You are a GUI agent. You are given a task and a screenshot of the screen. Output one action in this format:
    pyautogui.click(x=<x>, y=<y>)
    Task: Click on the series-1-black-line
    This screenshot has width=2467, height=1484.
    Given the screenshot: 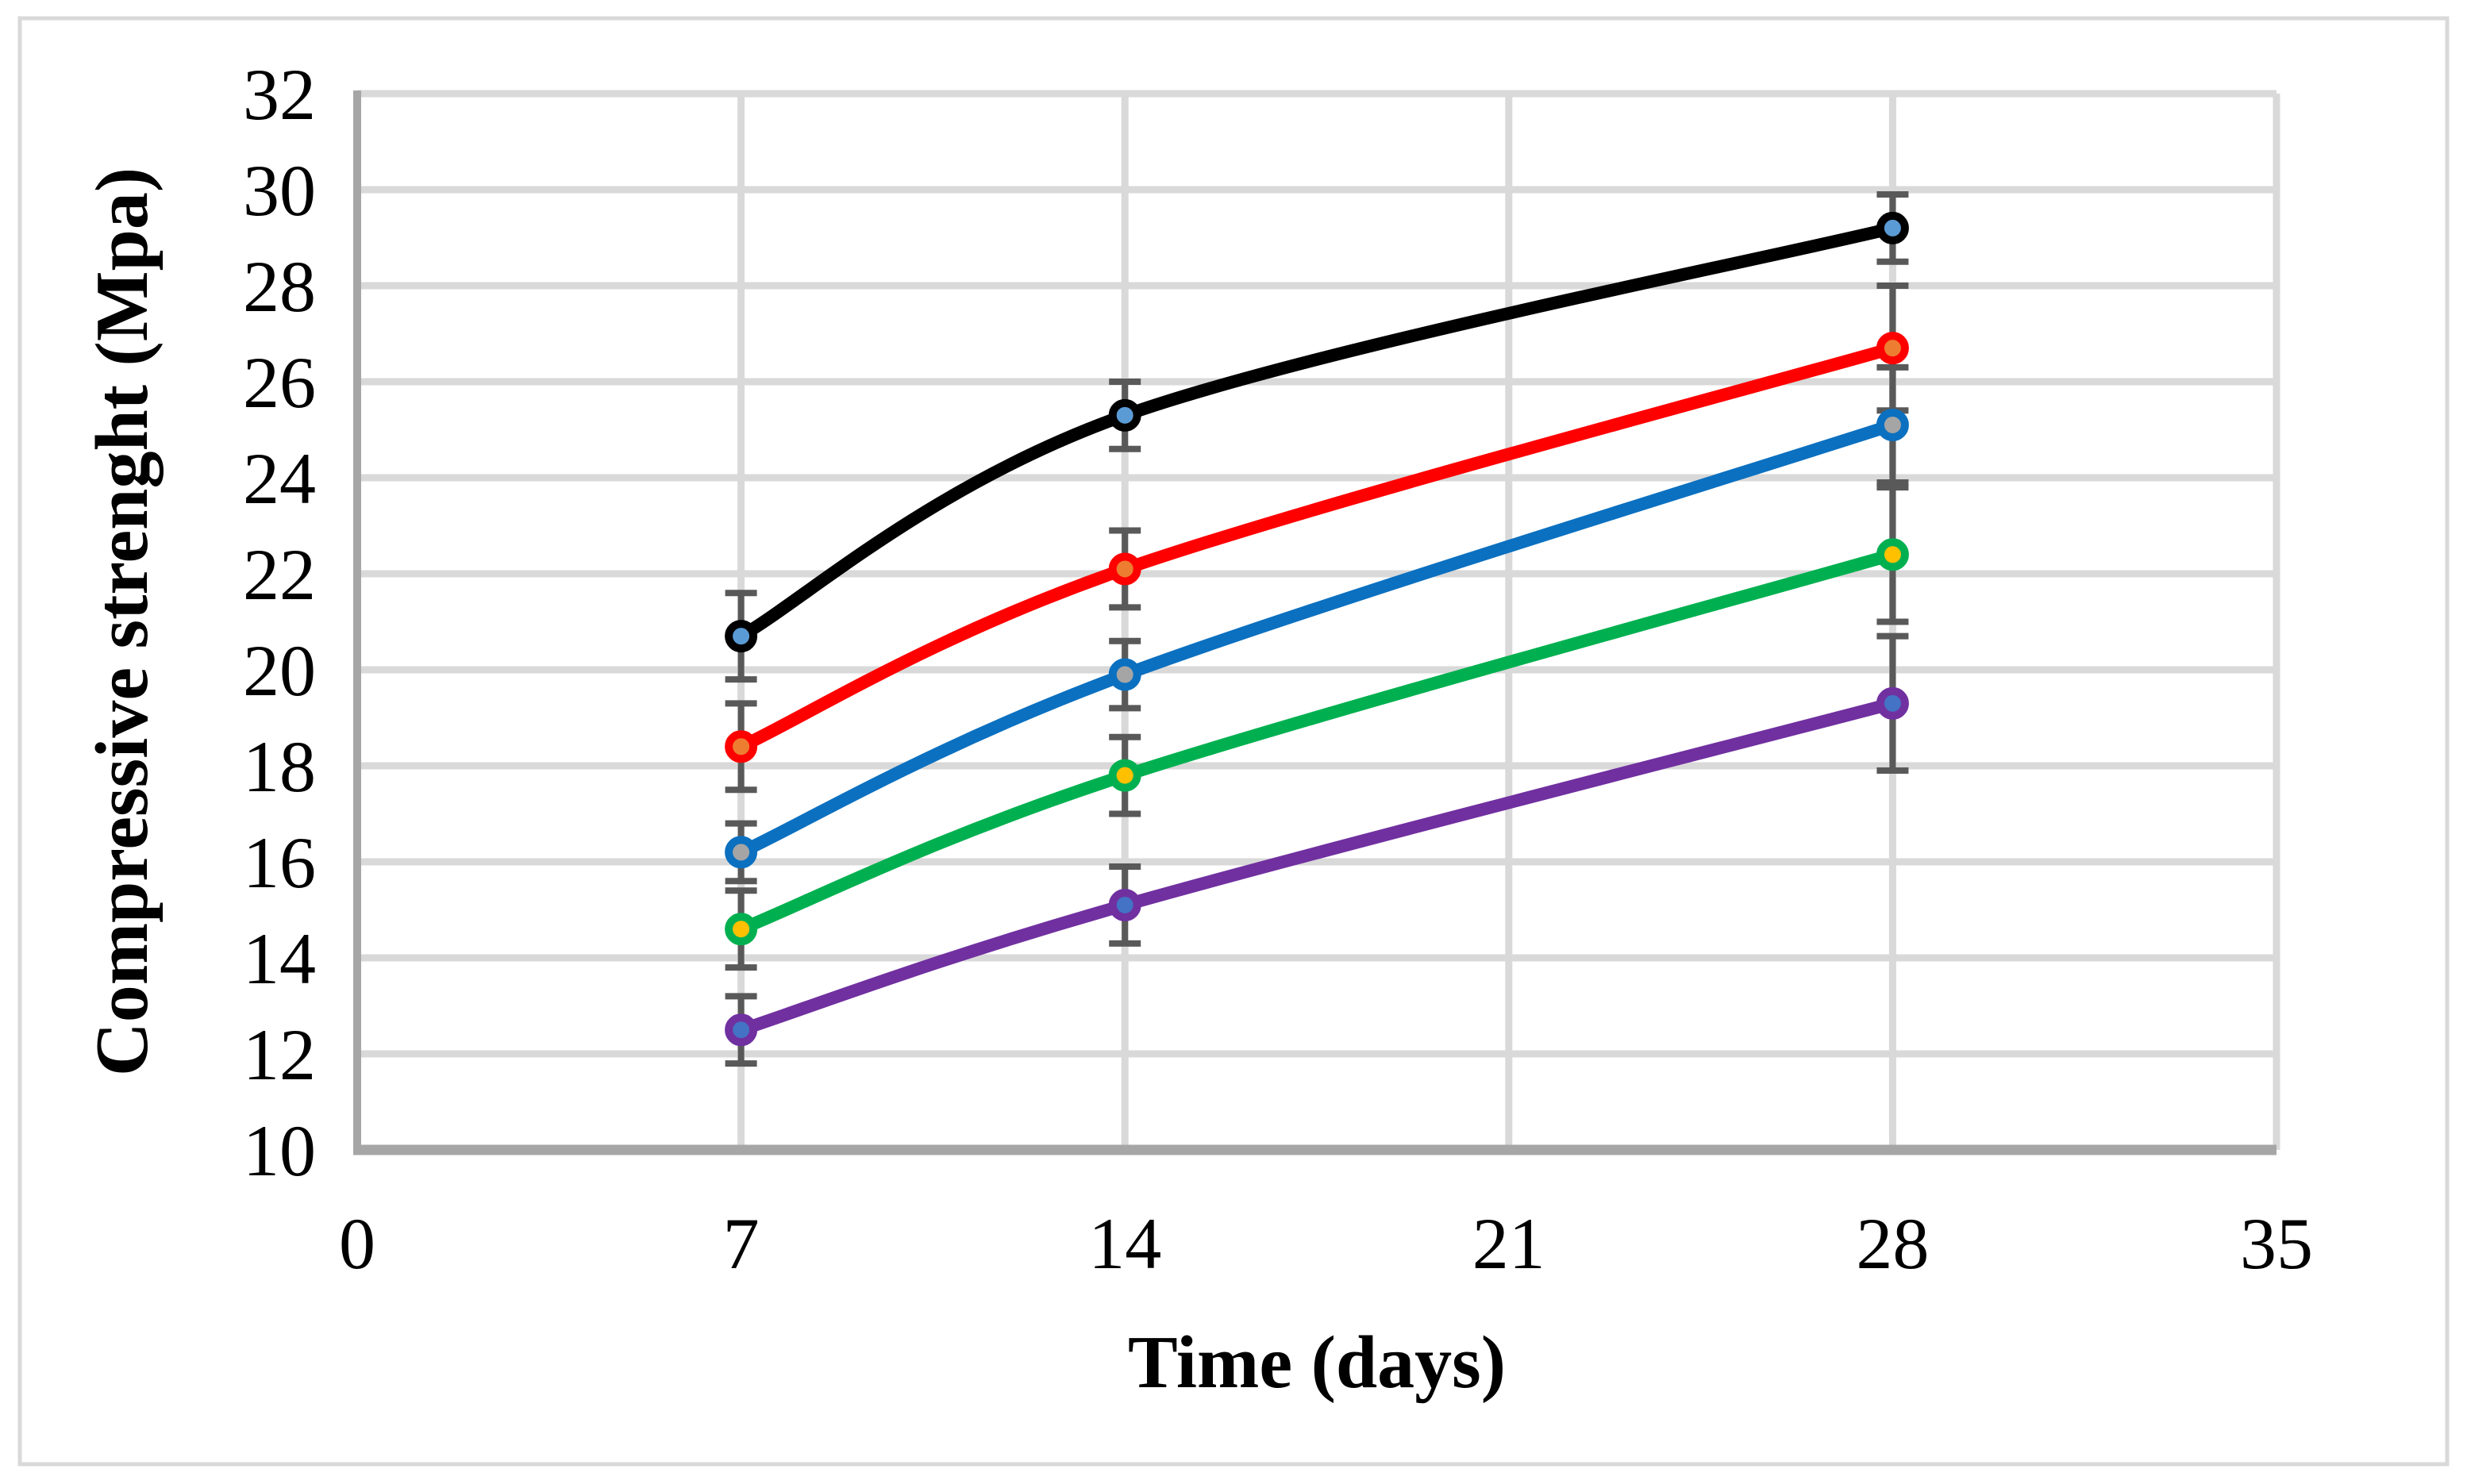 What is the action you would take?
    pyautogui.click(x=1316, y=432)
    